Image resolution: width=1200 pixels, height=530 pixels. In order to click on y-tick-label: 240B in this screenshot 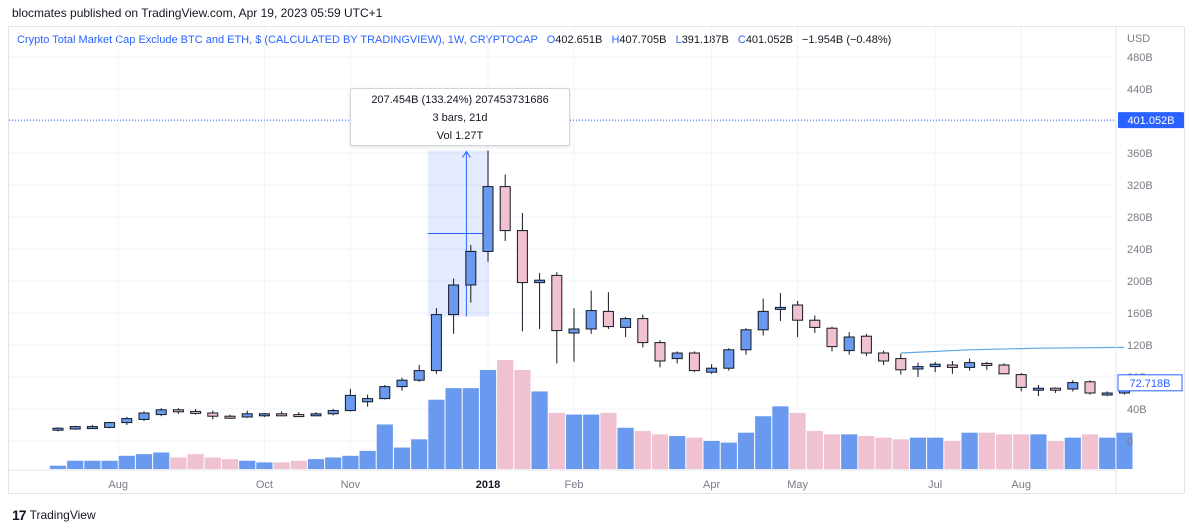, I will do `click(1140, 250)`.